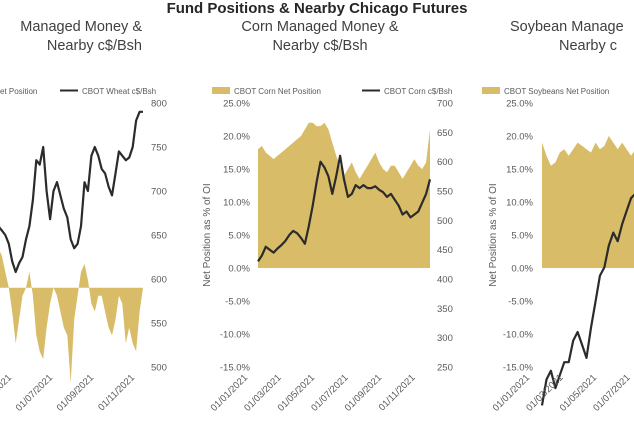 The height and width of the screenshot is (433, 634). I want to click on soy-panel-title: Soybean Manage Nearby c, so click(572, 37).